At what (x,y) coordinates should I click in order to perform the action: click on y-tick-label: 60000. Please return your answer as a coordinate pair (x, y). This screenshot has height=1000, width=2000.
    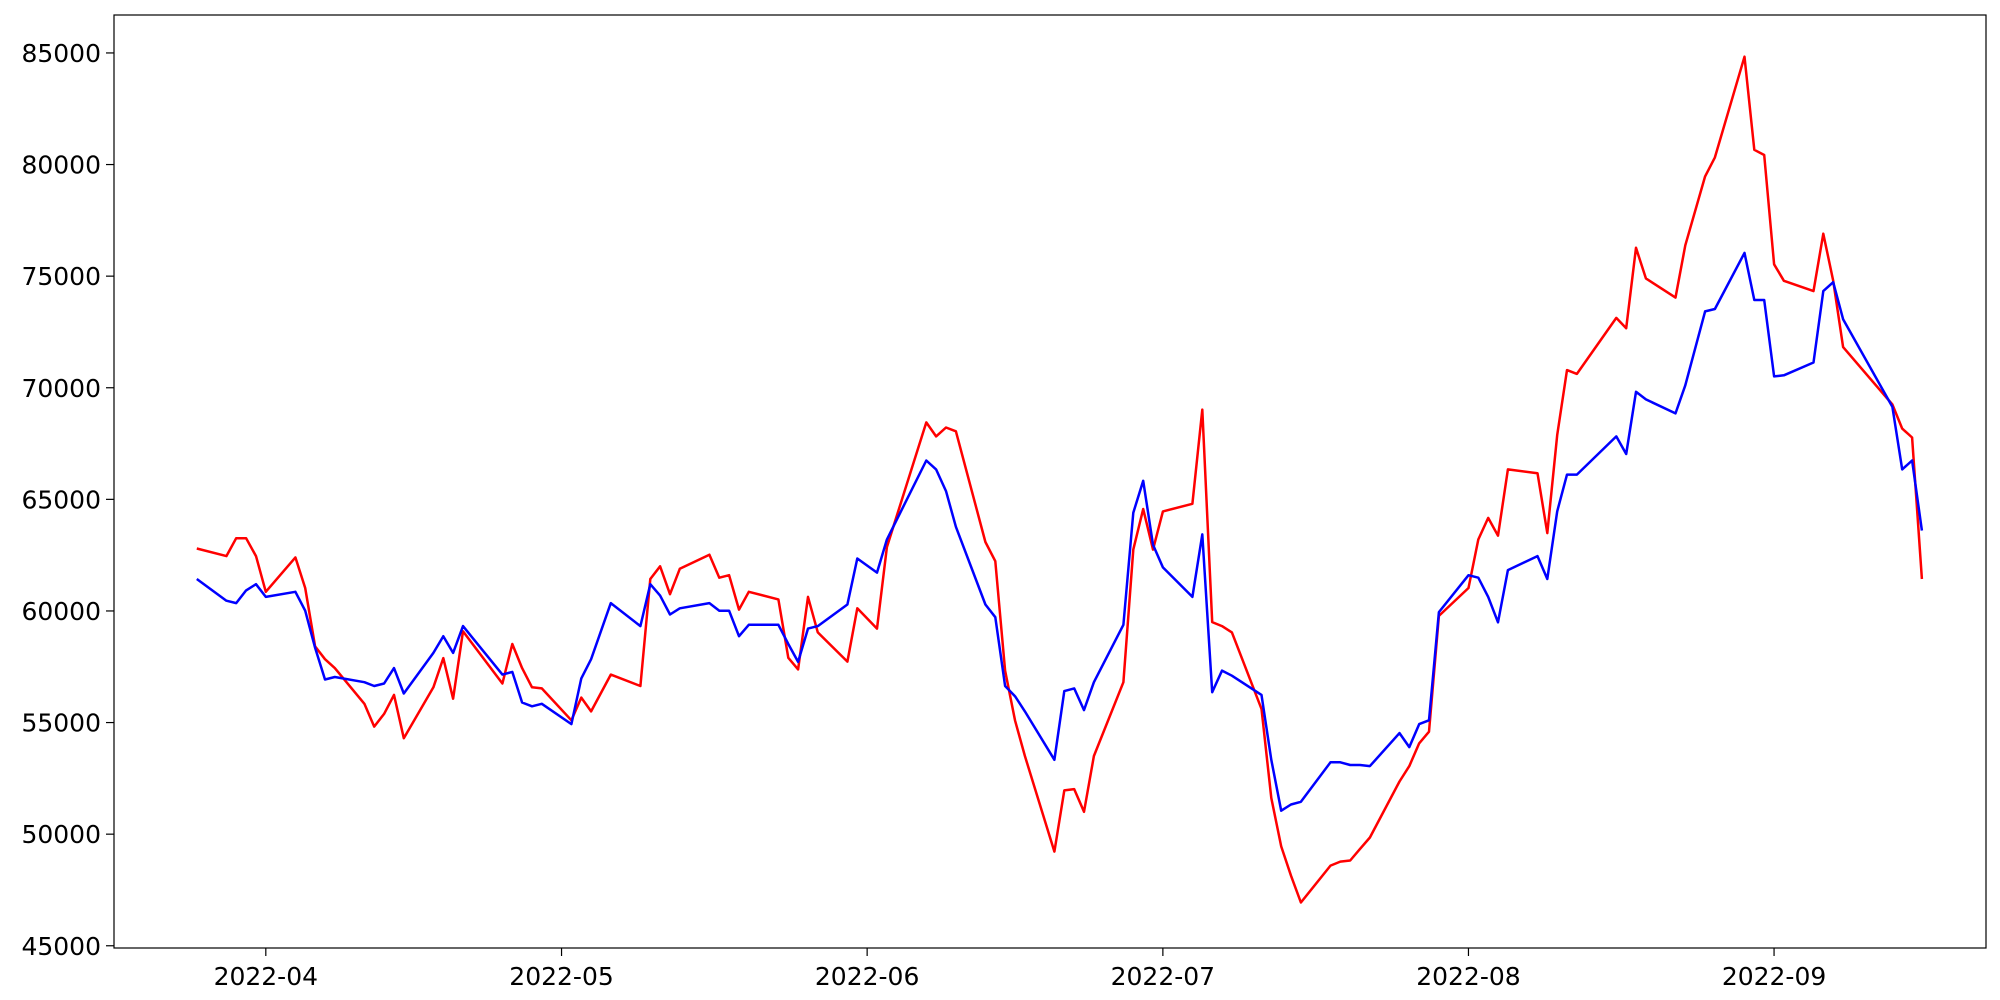
    Looking at the image, I should click on (61, 611).